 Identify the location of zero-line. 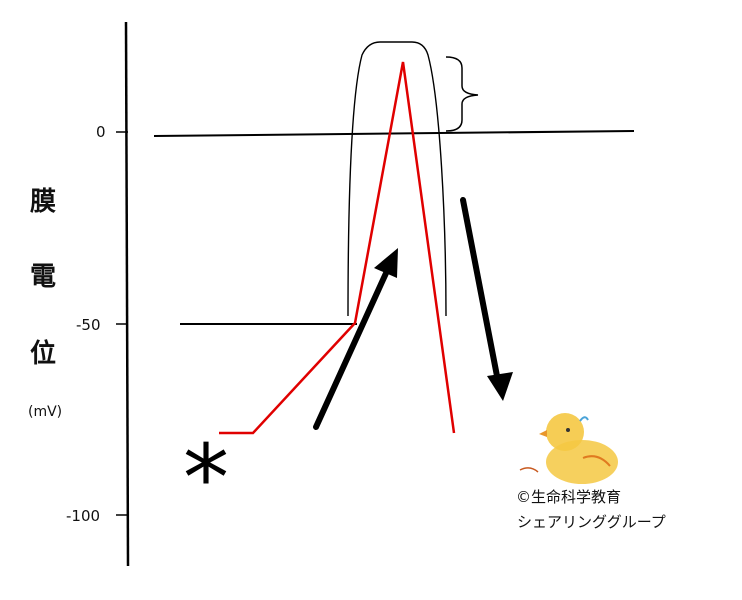
(394, 133).